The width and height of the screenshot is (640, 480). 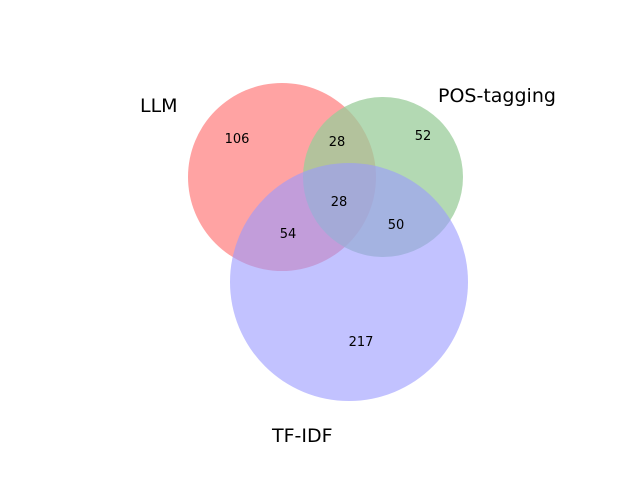 What do you see at coordinates (237, 139) in the screenshot?
I see `region-count-llm-only: 106` at bounding box center [237, 139].